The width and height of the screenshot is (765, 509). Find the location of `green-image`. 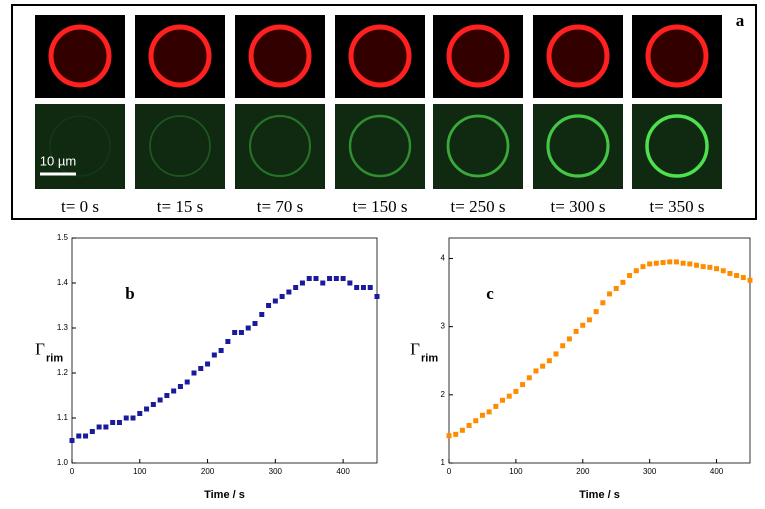

green-image is located at coordinates (280, 146).